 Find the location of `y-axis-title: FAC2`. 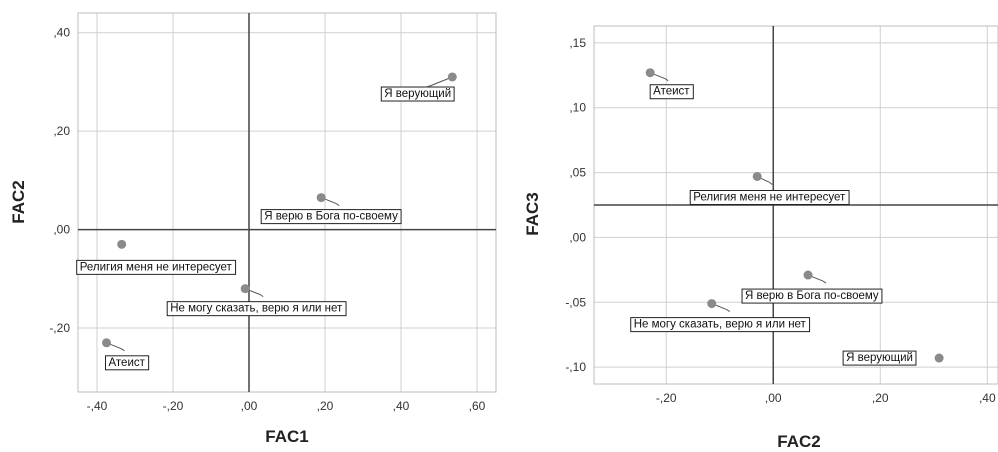

y-axis-title: FAC2 is located at coordinates (18, 201).